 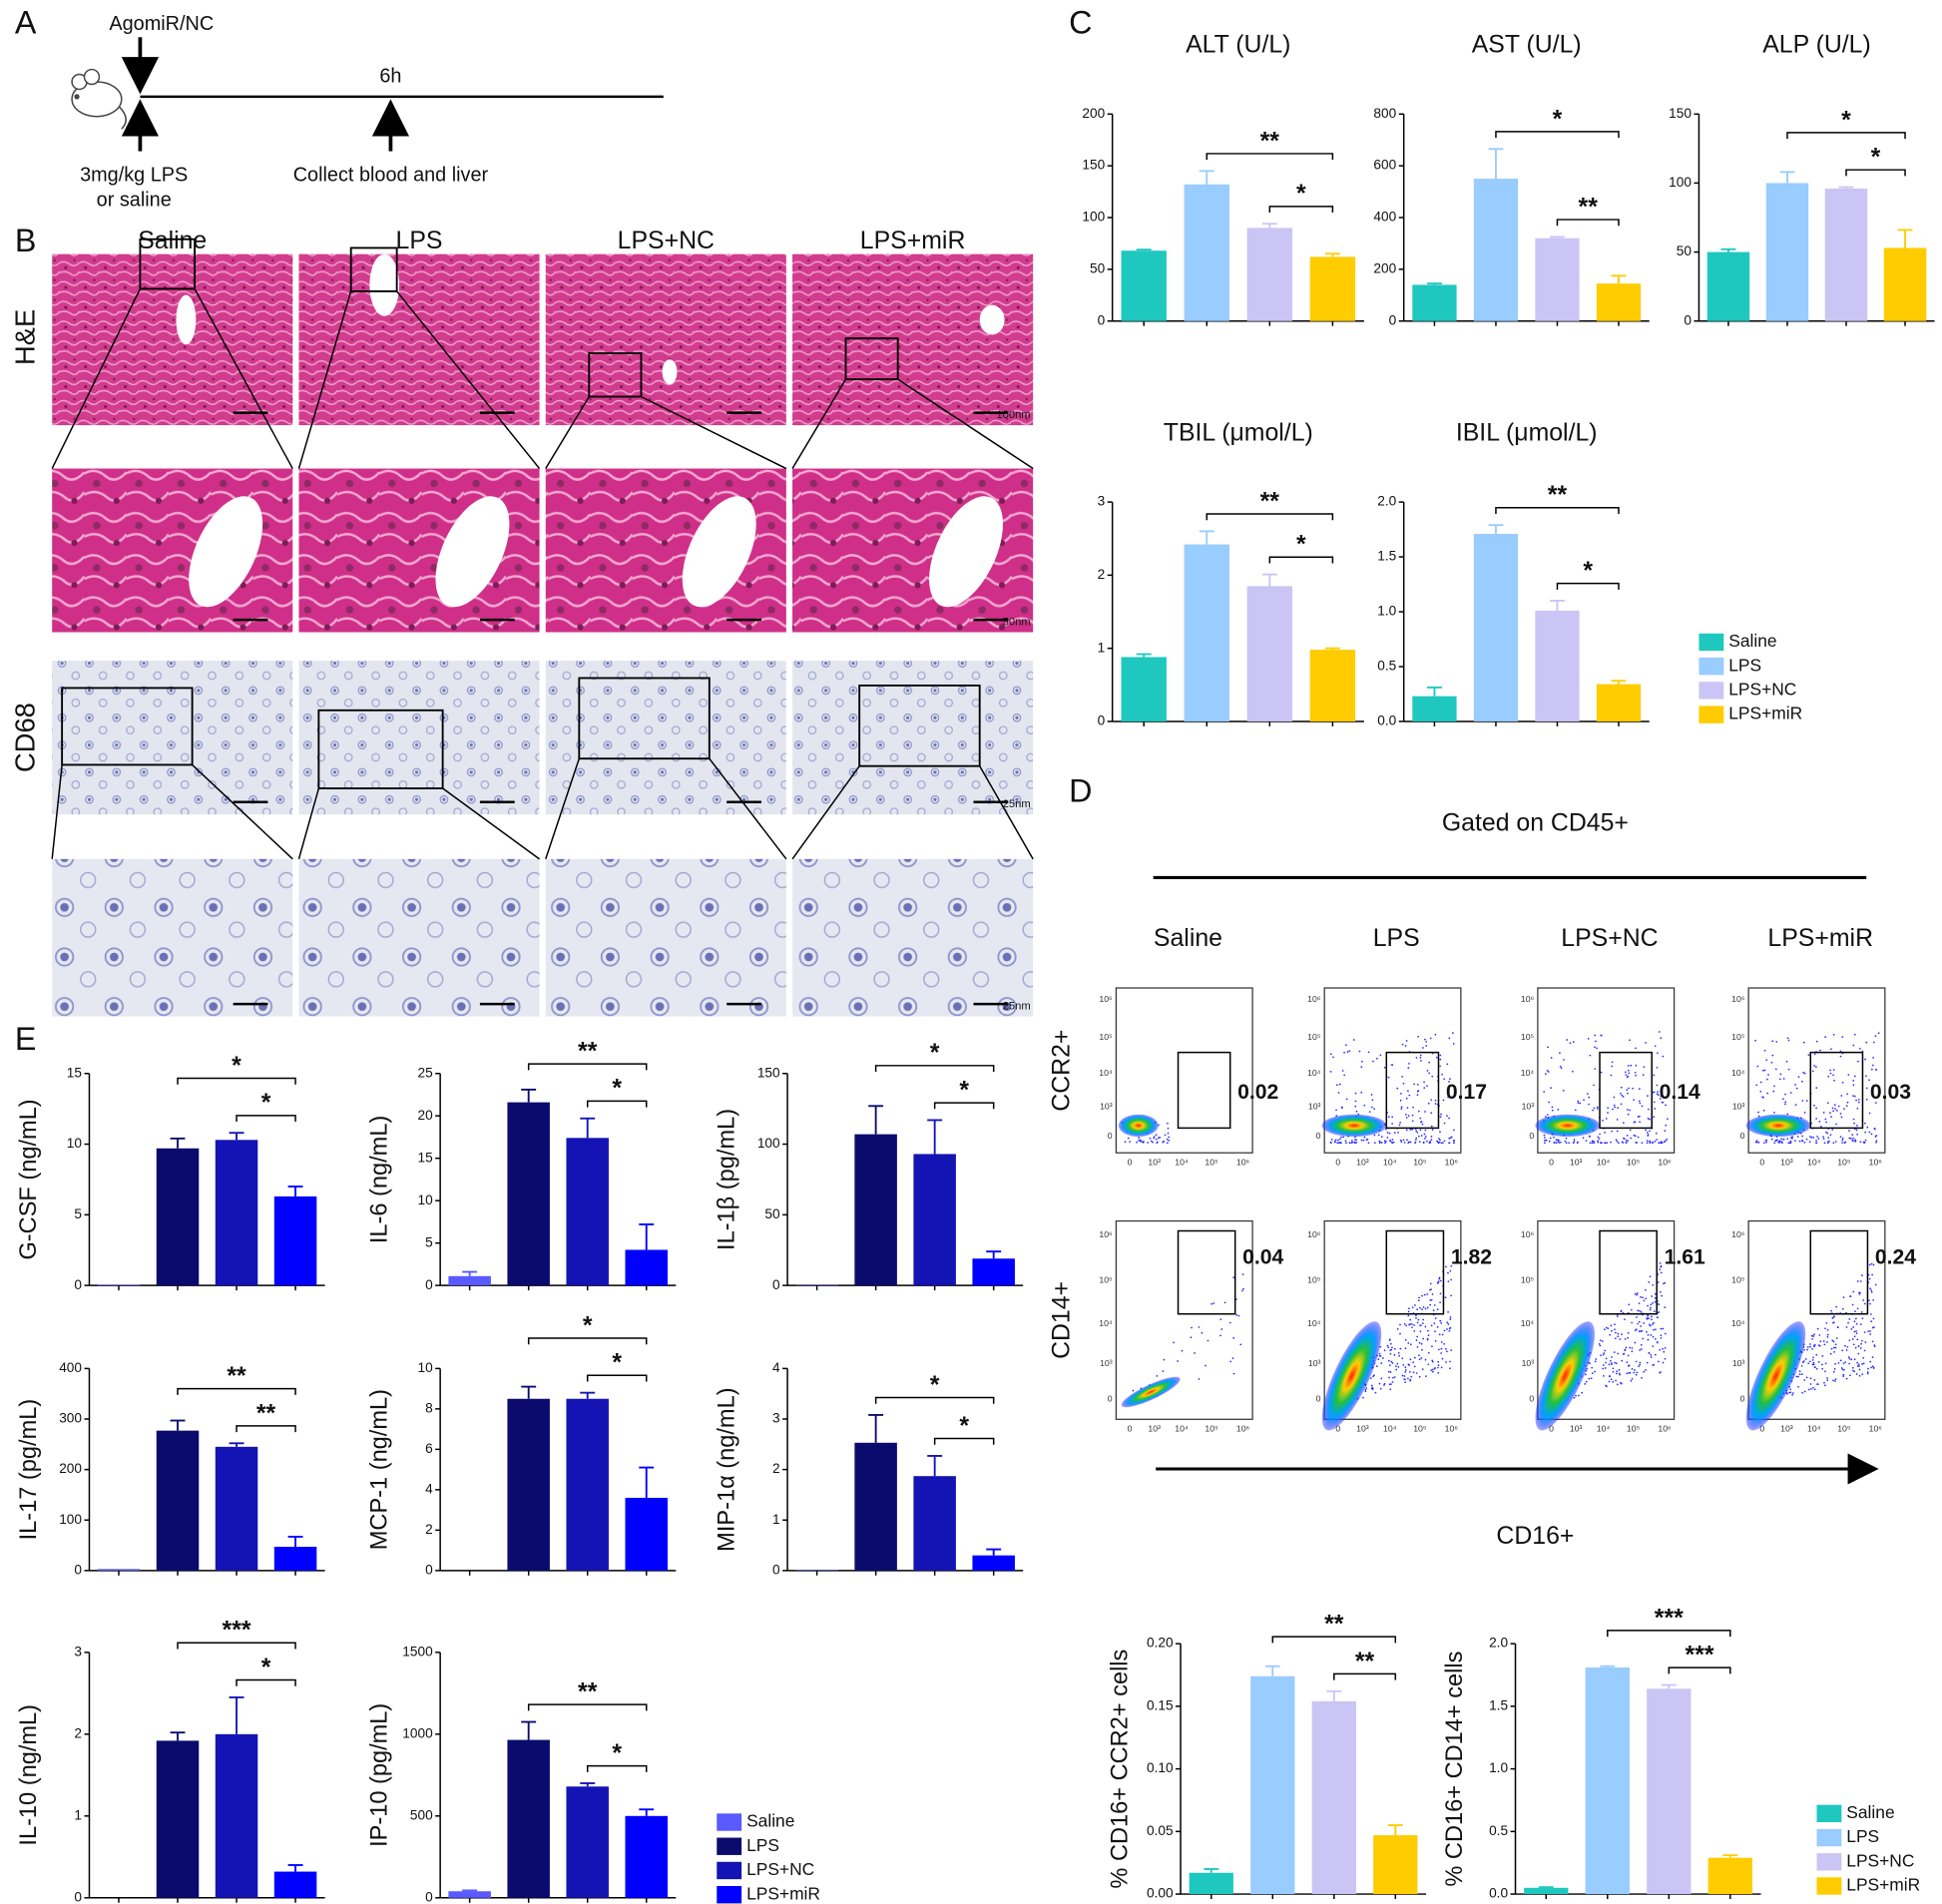 I want to click on timeline-label: 6h, so click(x=390, y=76).